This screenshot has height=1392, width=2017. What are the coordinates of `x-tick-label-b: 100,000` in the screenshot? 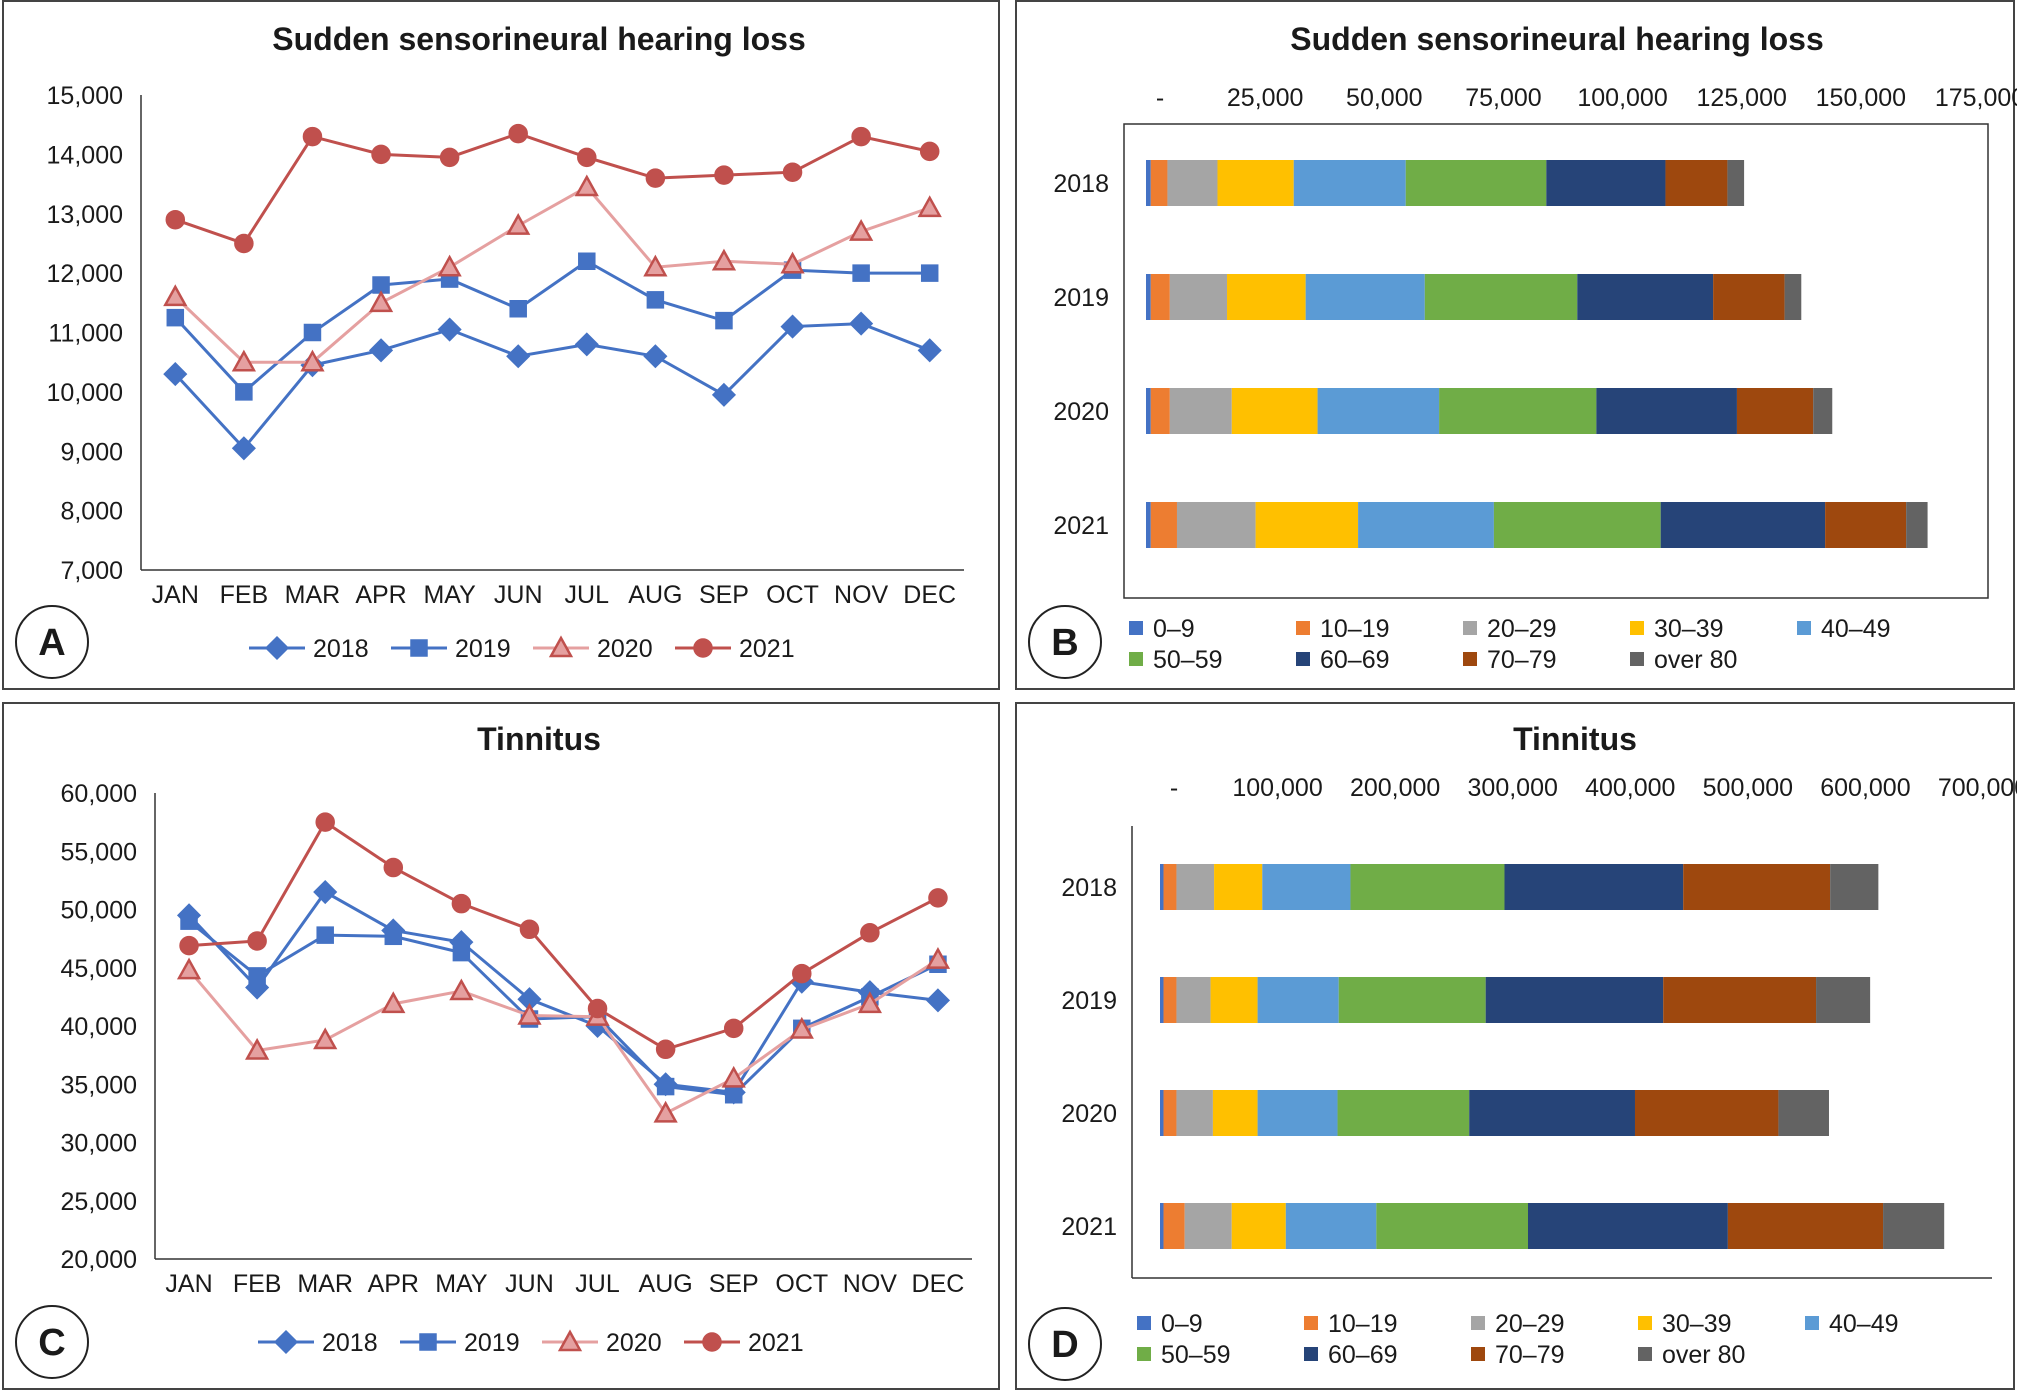 It's located at (1622, 98).